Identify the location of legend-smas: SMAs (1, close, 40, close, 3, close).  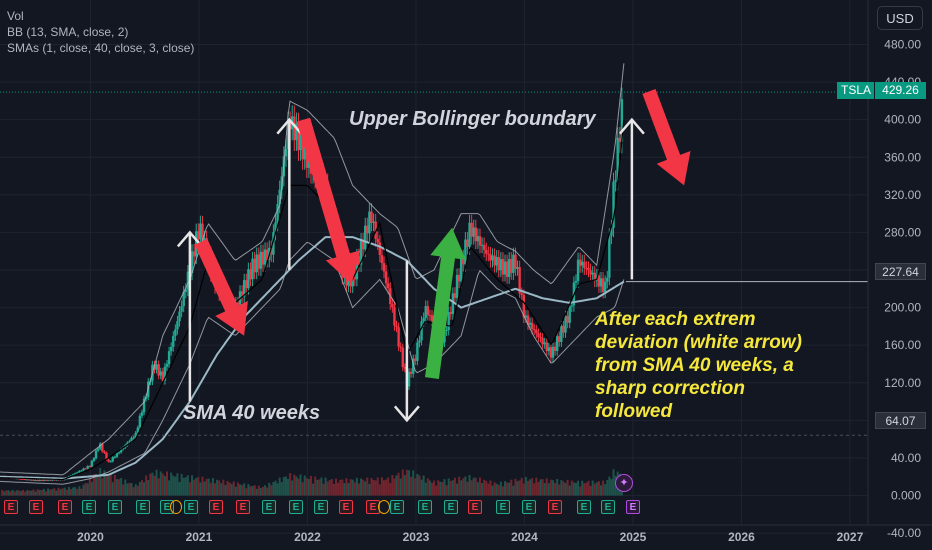
(101, 48).